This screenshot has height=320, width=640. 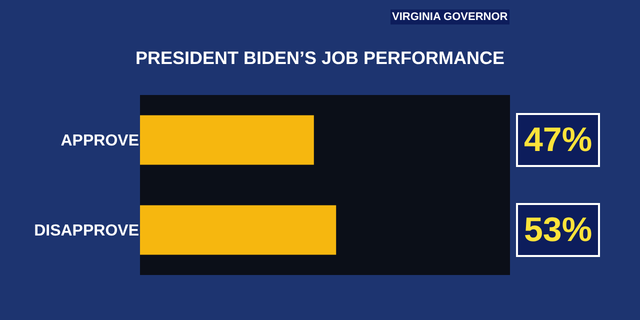 I want to click on y-tick-label: APPROVE, so click(x=100, y=141).